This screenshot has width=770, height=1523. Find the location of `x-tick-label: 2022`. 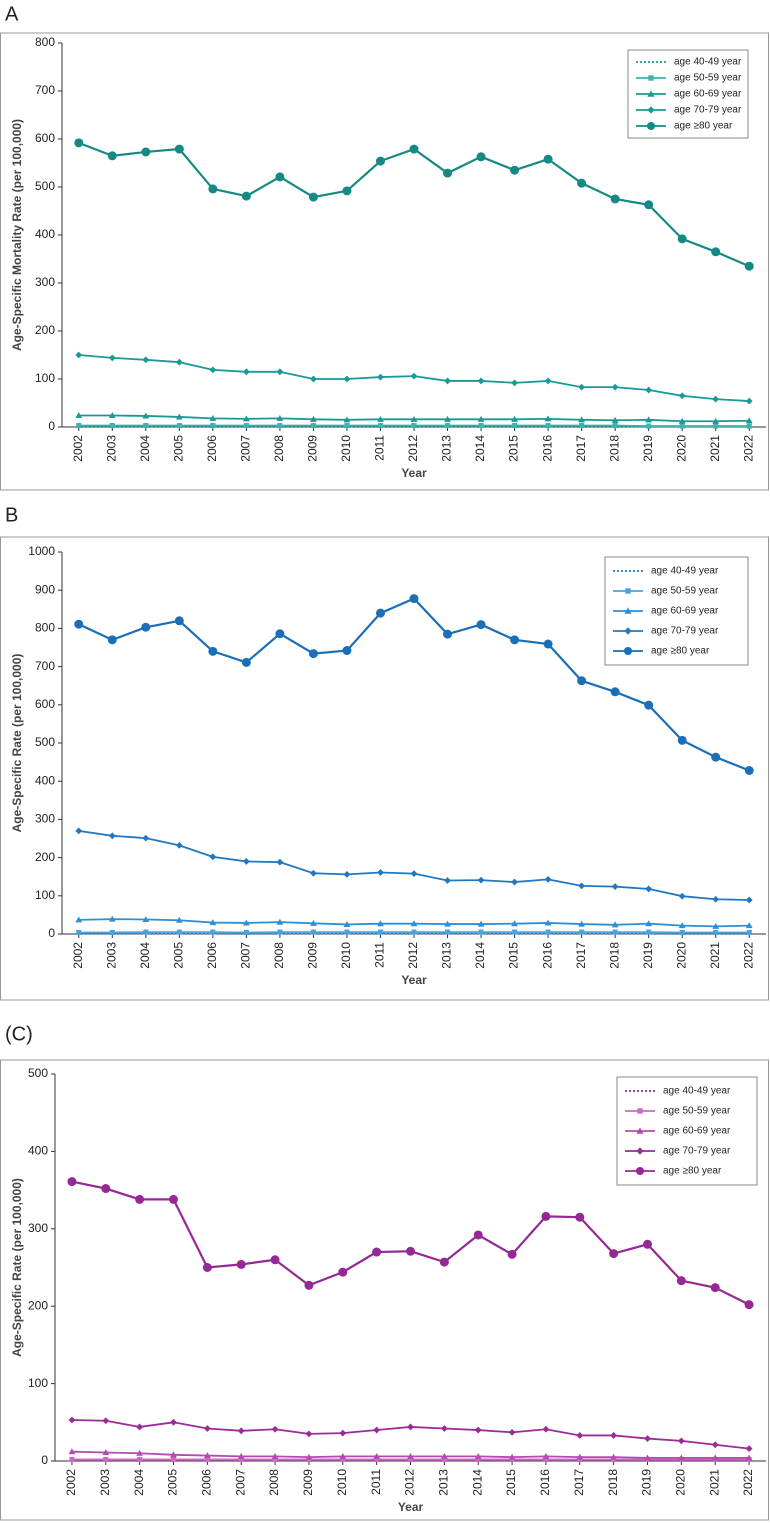

x-tick-label: 2022 is located at coordinates (748, 448).